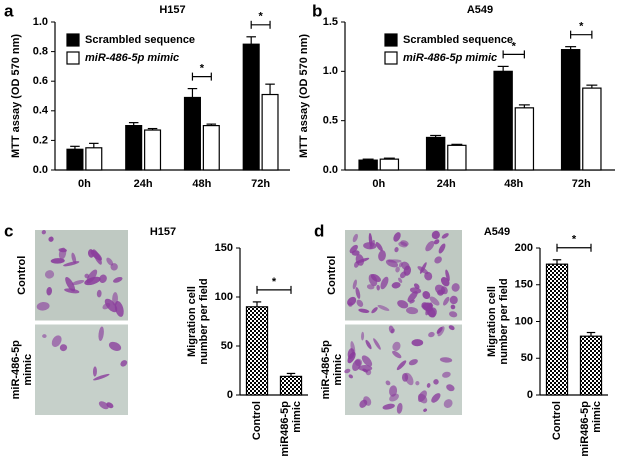 The width and height of the screenshot is (629, 470). What do you see at coordinates (81, 369) in the screenshot?
I see `micrograph` at bounding box center [81, 369].